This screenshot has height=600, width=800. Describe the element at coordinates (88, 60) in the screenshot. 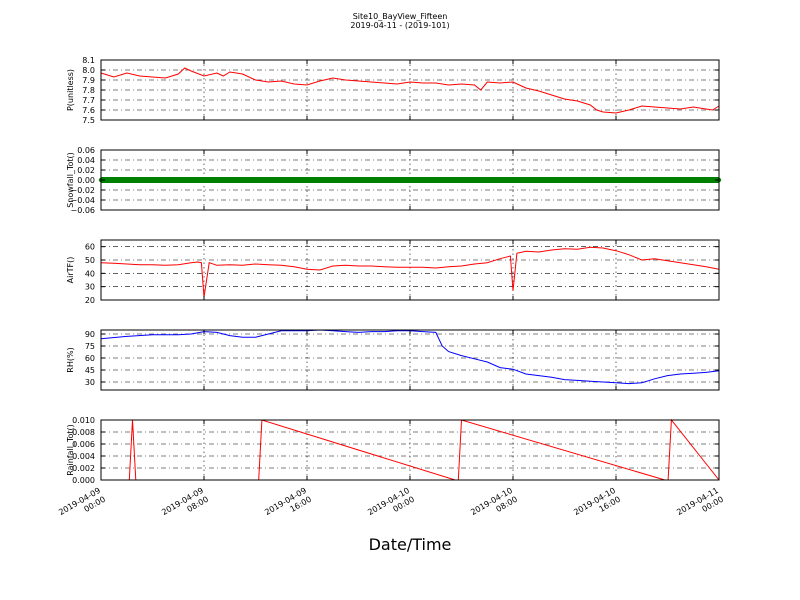

I see `y-tick-label: 8.1` at that location.